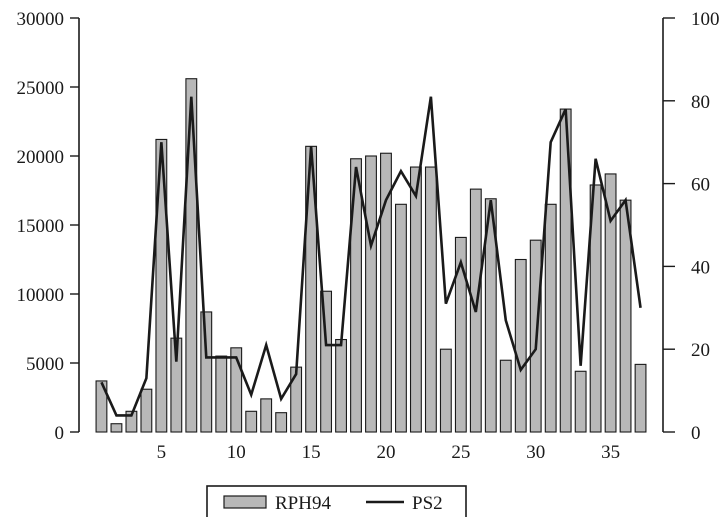 The image size is (728, 522). Describe the element at coordinates (236, 452) in the screenshot. I see `x-tick-label-10: 10` at that location.